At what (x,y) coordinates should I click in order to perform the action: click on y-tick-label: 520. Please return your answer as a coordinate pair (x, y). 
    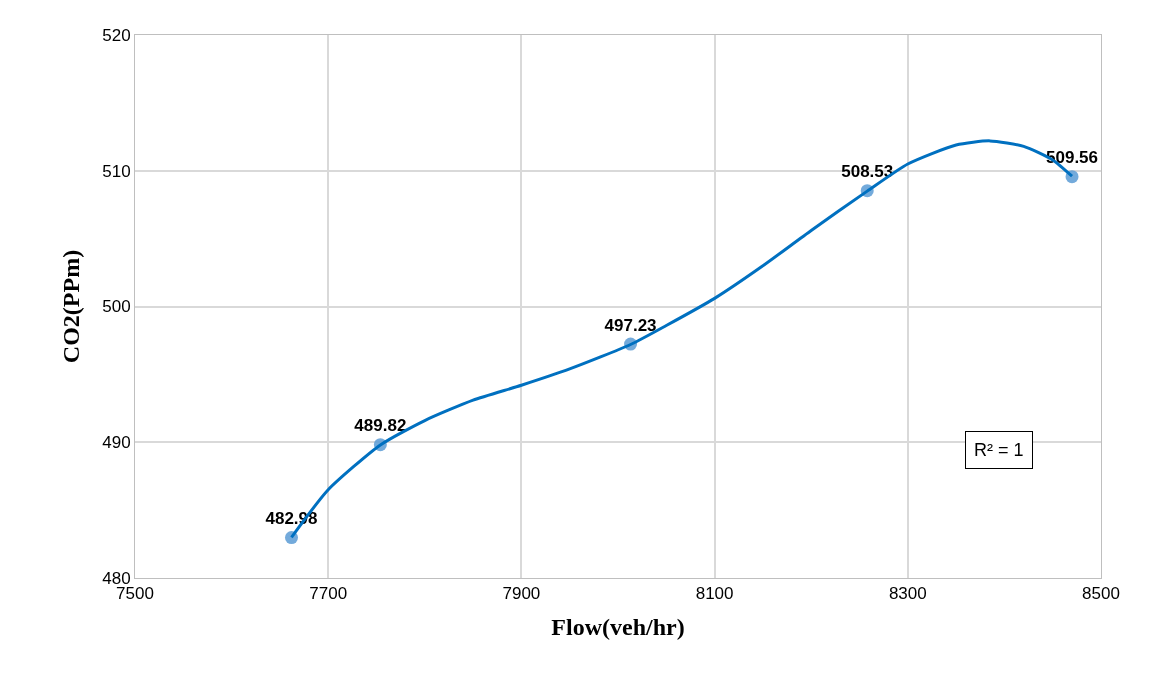
    Looking at the image, I should click on (116, 35).